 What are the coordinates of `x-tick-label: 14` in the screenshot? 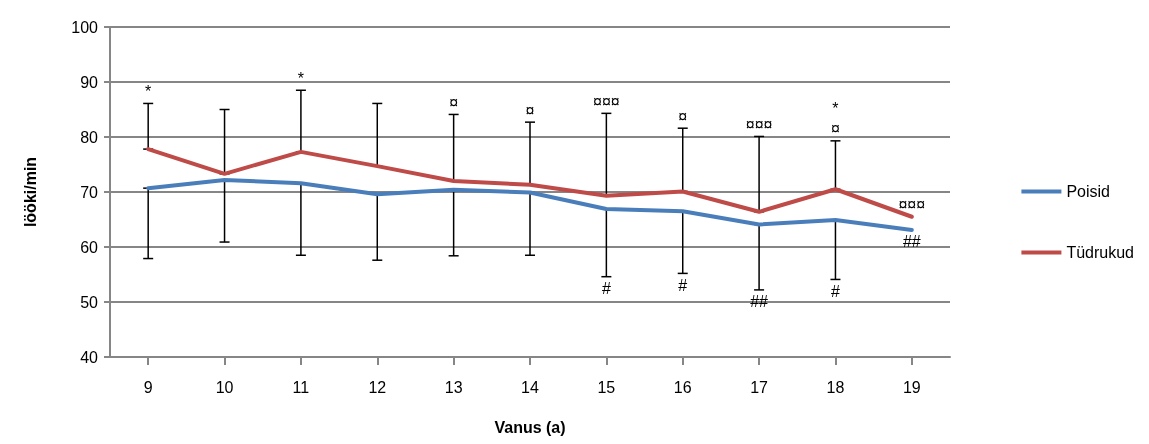 It's located at (530, 387).